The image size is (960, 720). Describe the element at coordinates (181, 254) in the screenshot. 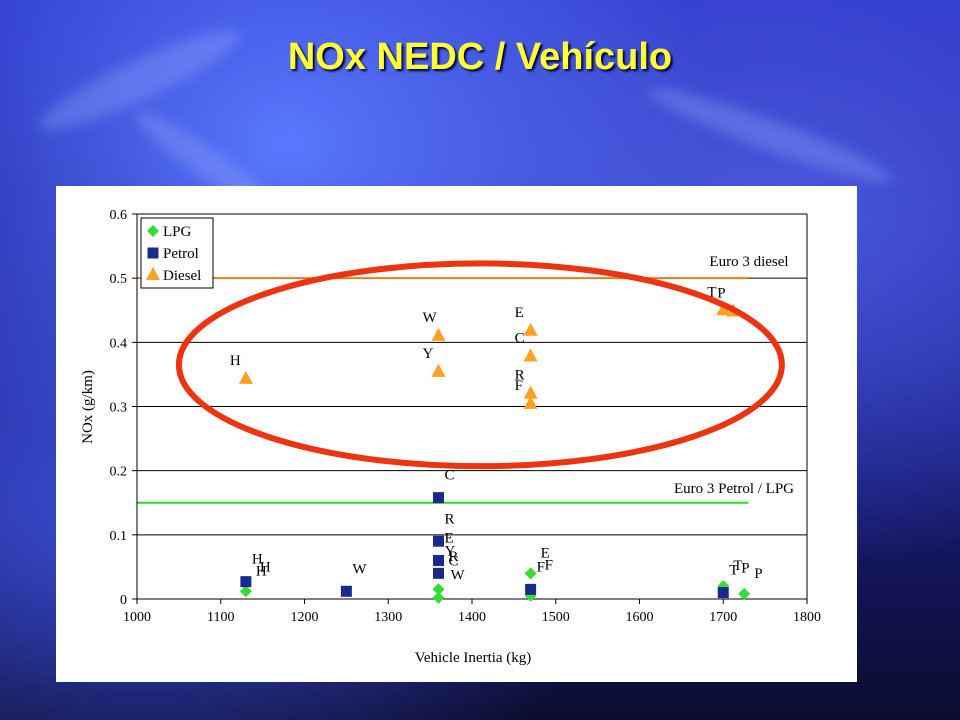

I see `legend-label: Petrol` at that location.